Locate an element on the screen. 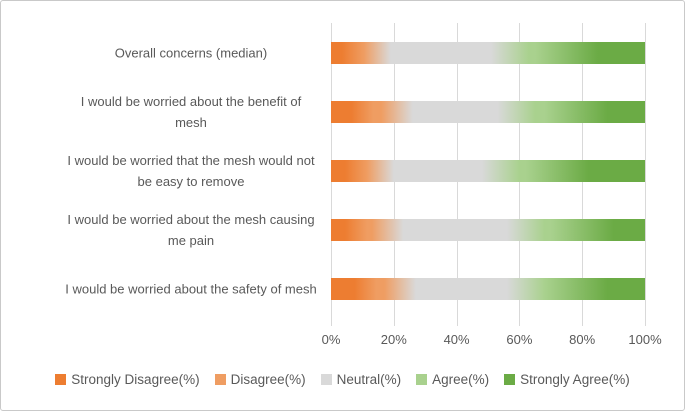 The height and width of the screenshot is (411, 685). legend-item: Strongly Agree(%) is located at coordinates (567, 379).